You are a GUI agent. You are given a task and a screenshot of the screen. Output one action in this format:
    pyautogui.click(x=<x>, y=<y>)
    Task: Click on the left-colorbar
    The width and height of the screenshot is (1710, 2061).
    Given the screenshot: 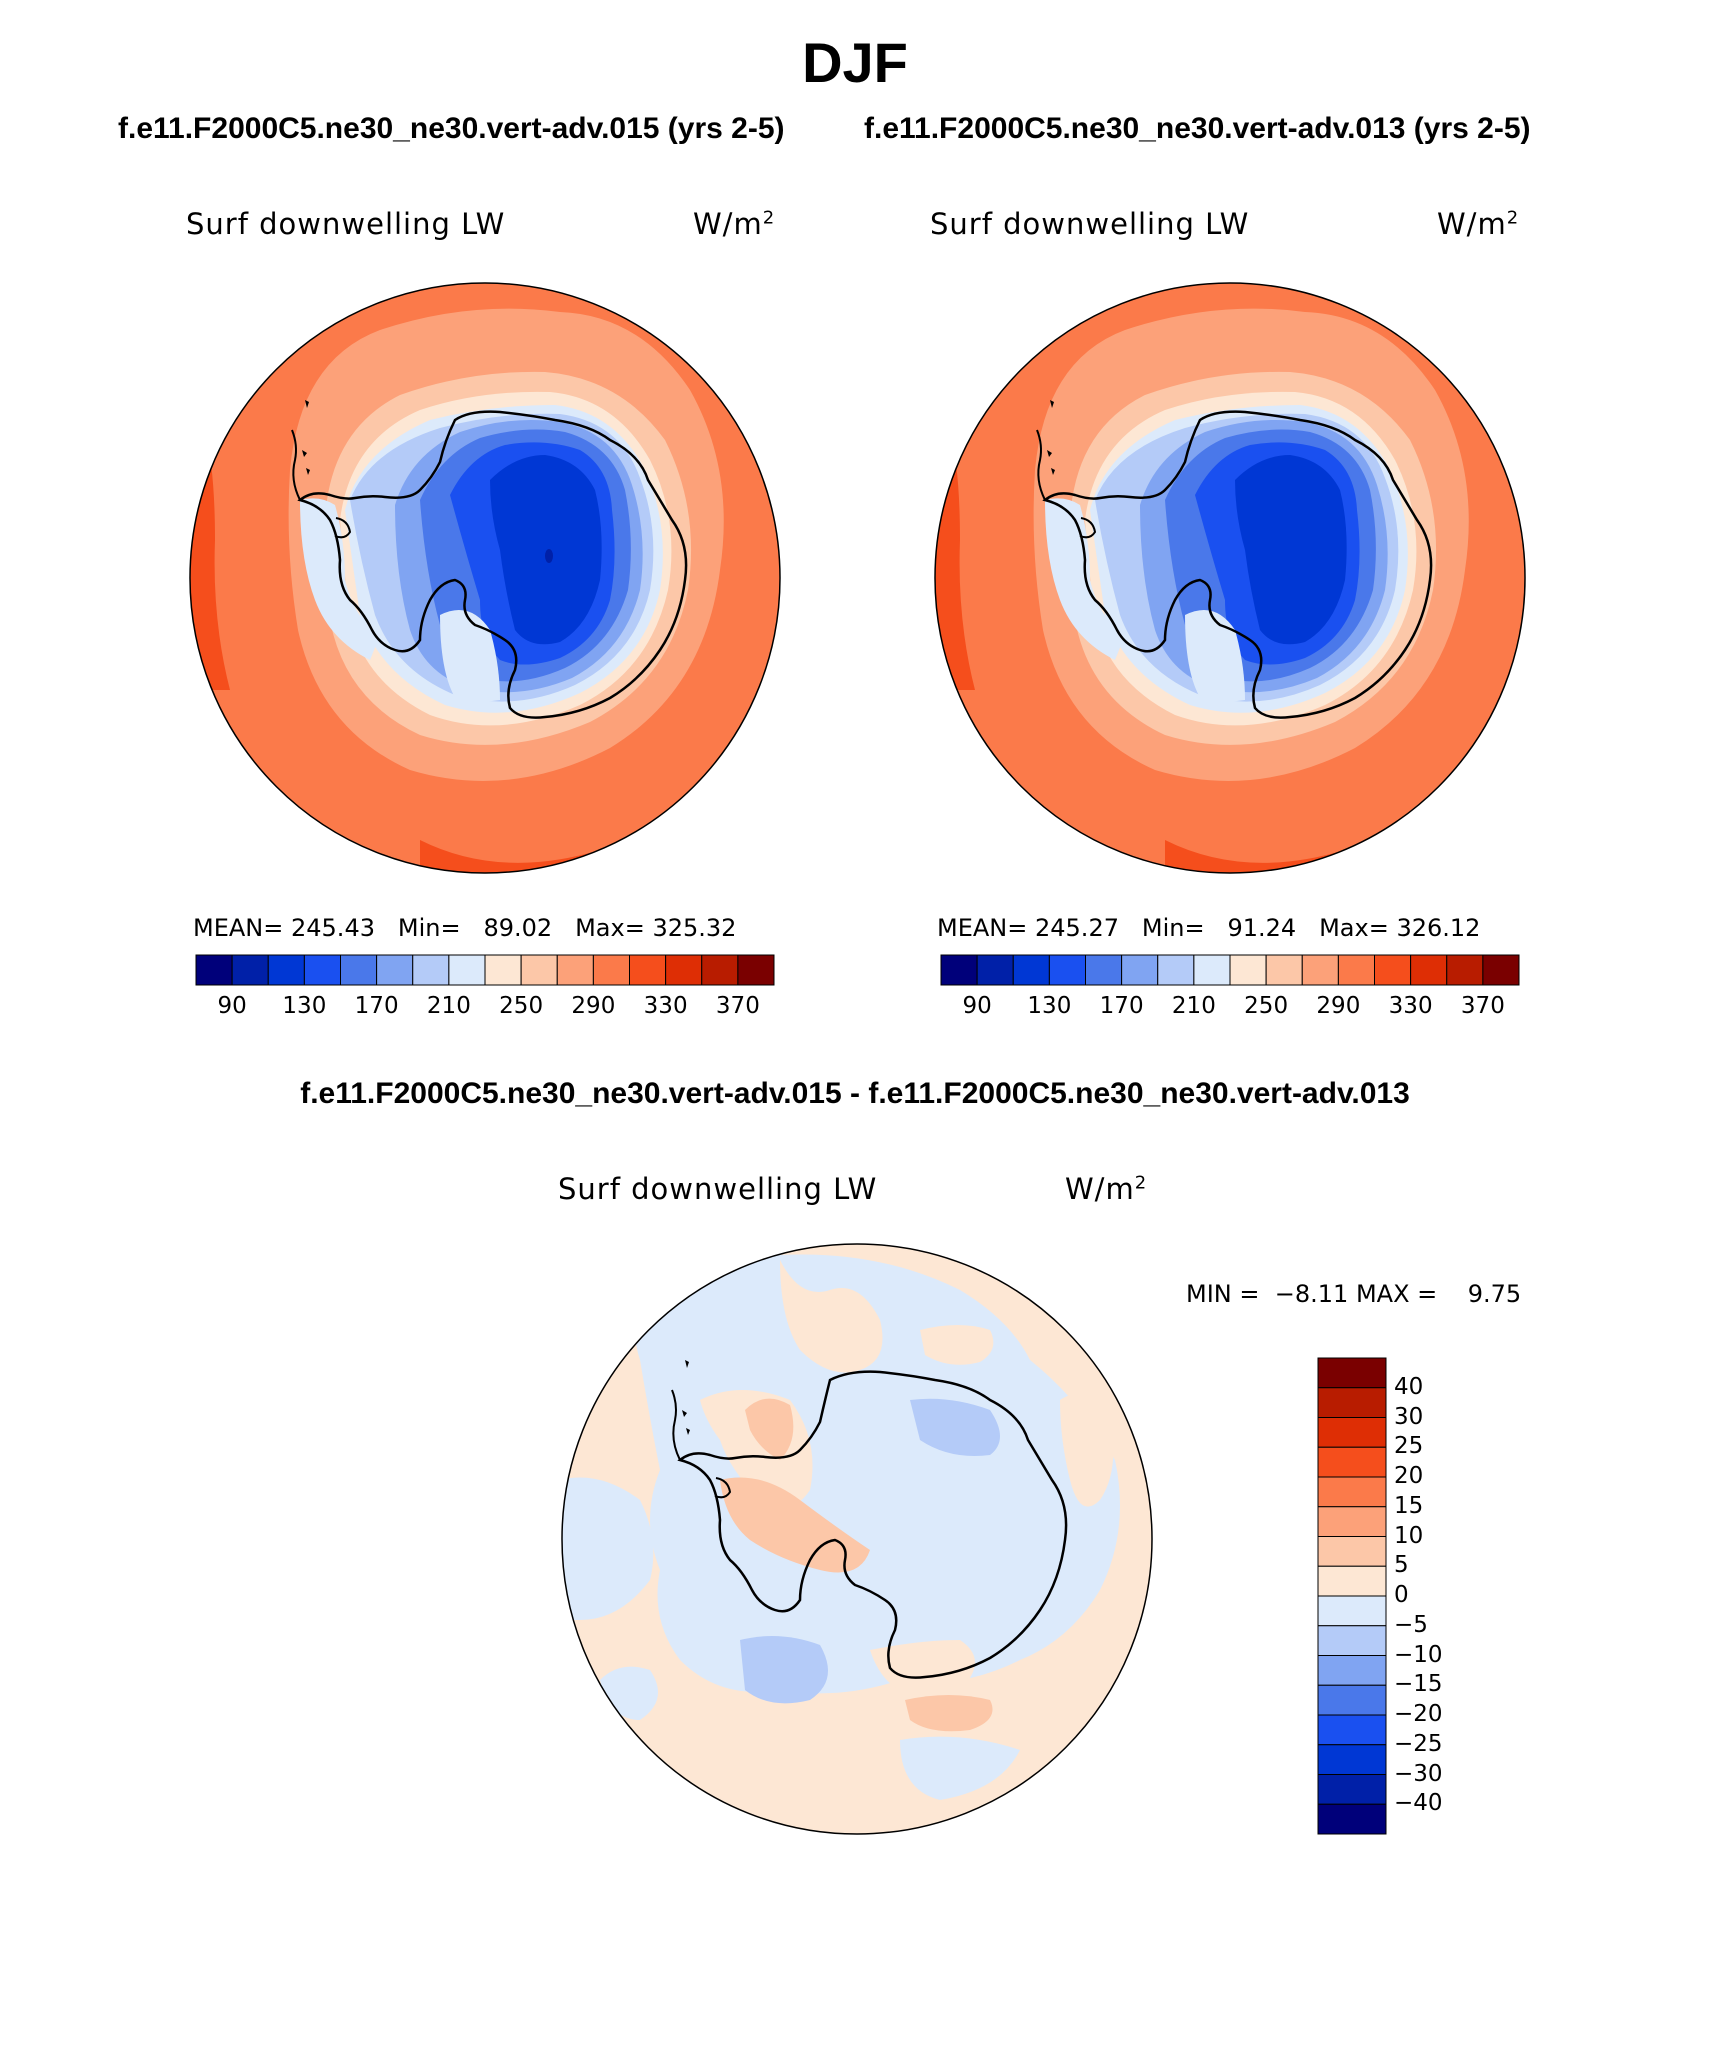 What is the action you would take?
    pyautogui.click(x=485, y=970)
    